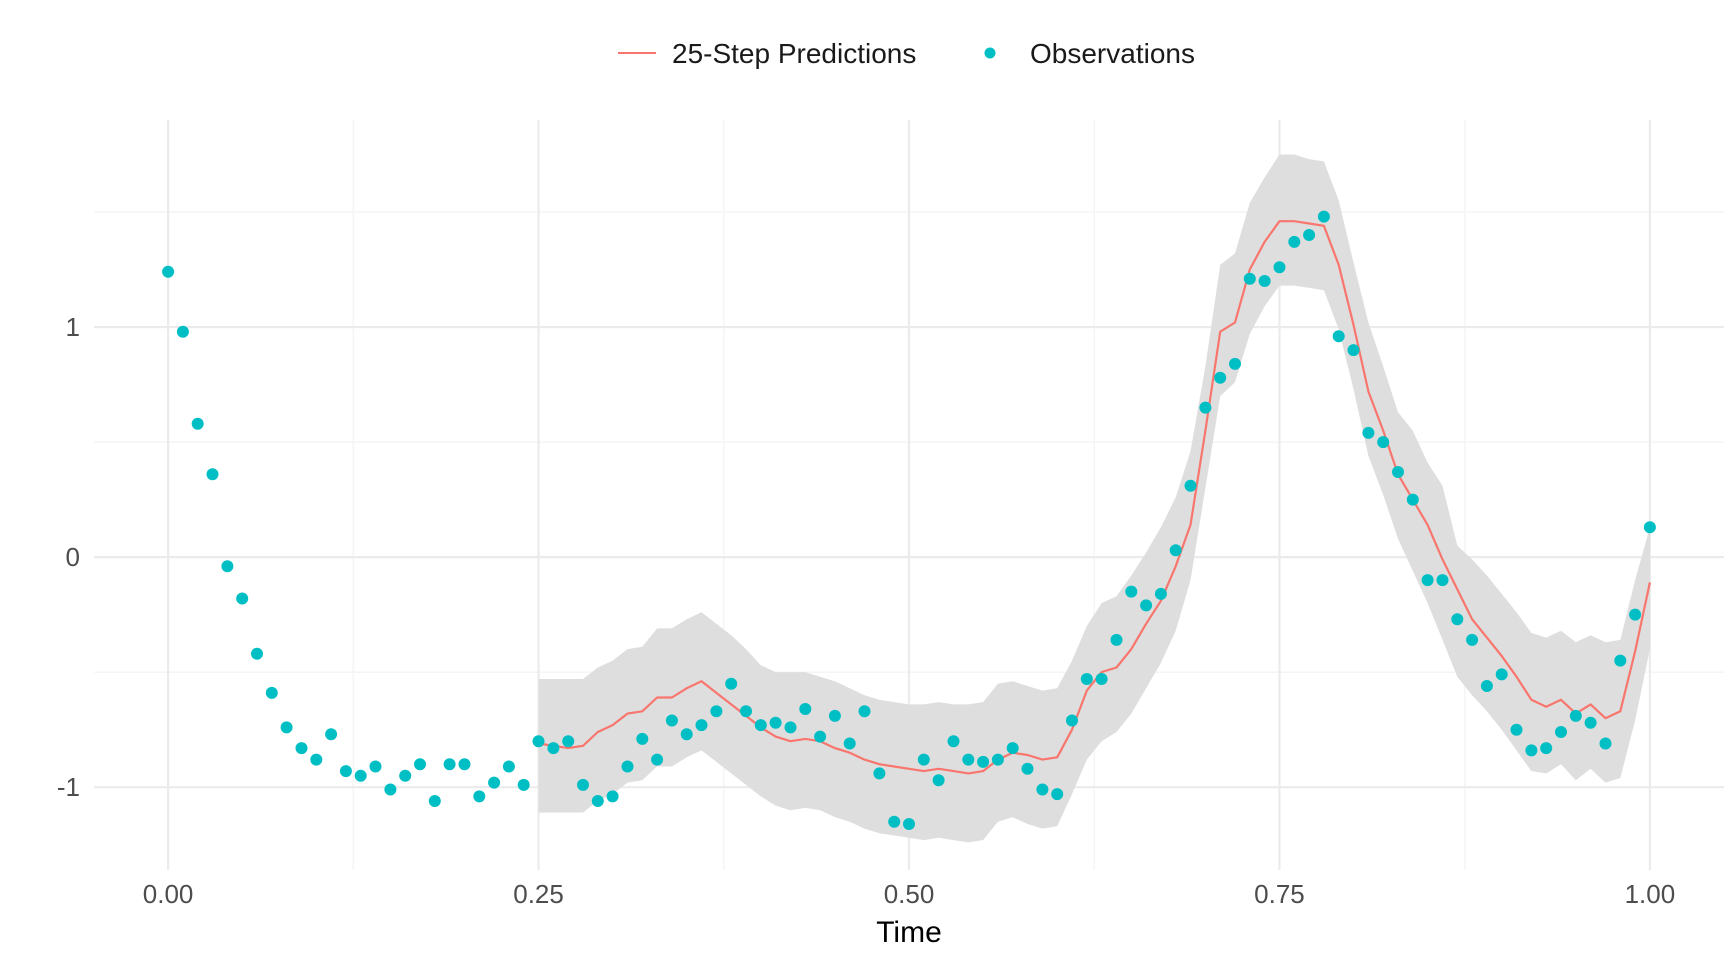  I want to click on y-tick-label: 0, so click(73, 557).